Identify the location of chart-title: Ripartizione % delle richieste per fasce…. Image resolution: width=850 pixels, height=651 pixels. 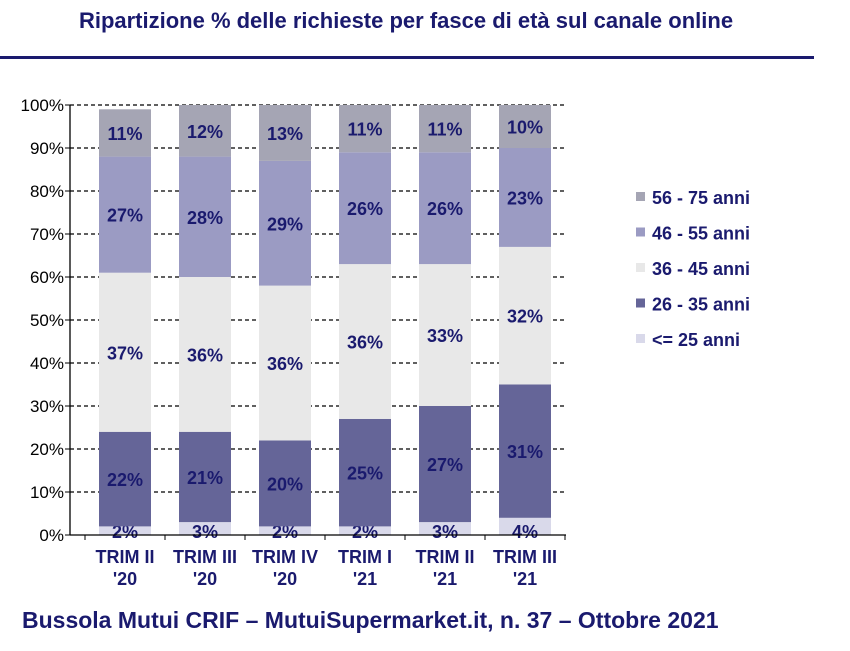
(406, 20).